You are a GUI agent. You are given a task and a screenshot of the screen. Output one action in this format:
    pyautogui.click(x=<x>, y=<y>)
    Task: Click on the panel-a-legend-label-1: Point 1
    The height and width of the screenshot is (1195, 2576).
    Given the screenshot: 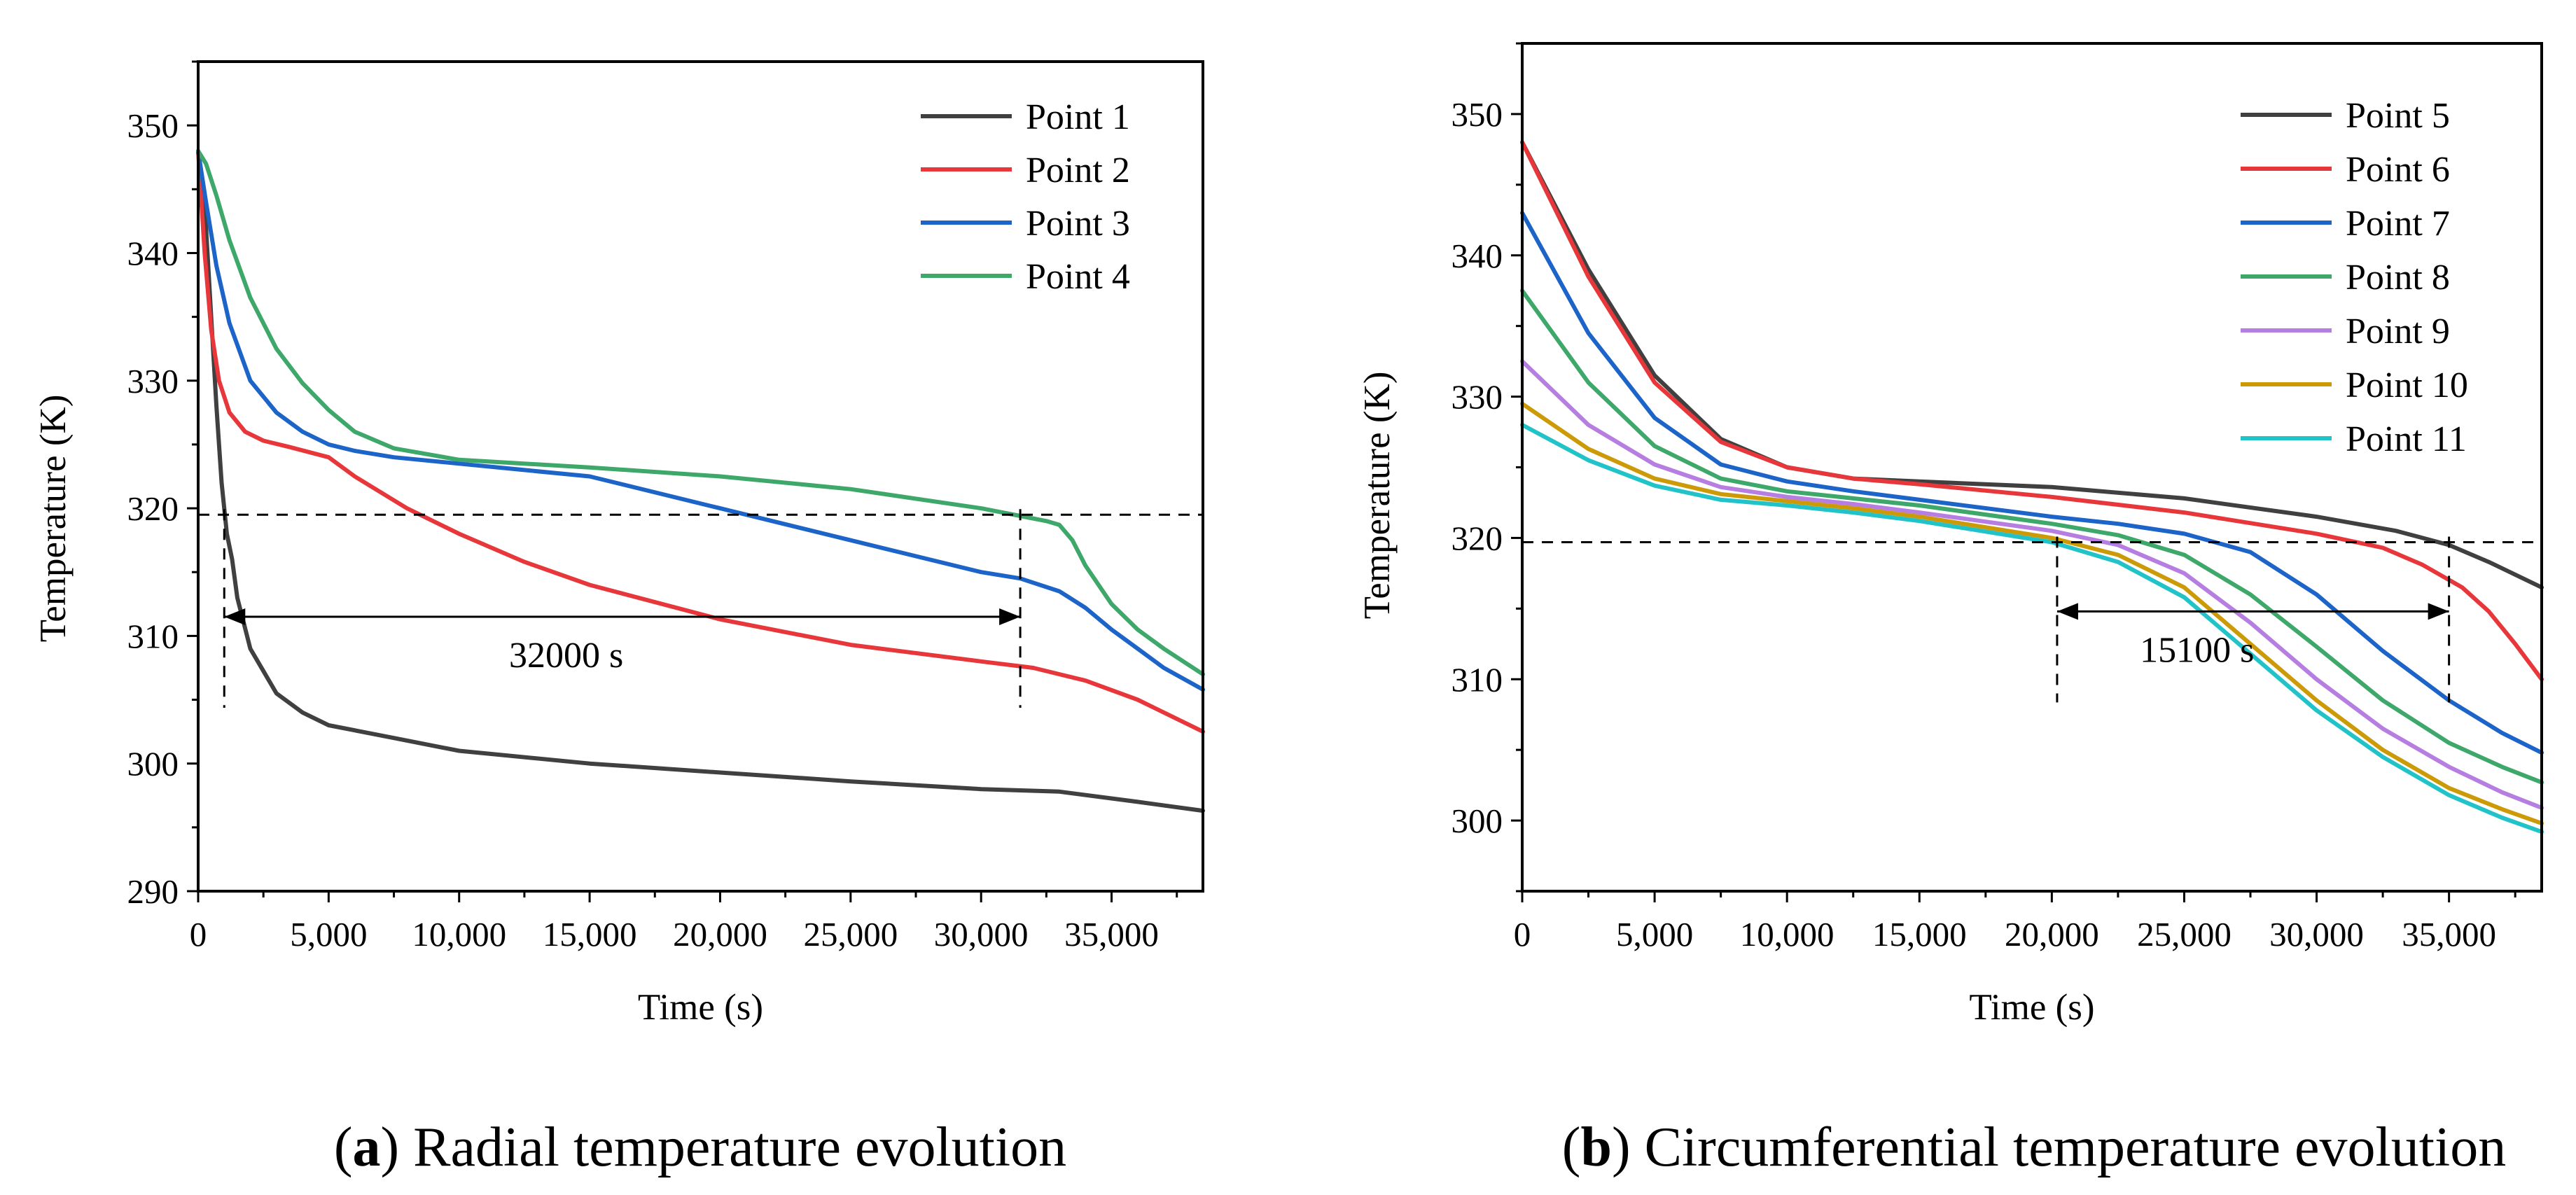 What is the action you would take?
    pyautogui.click(x=1078, y=117)
    